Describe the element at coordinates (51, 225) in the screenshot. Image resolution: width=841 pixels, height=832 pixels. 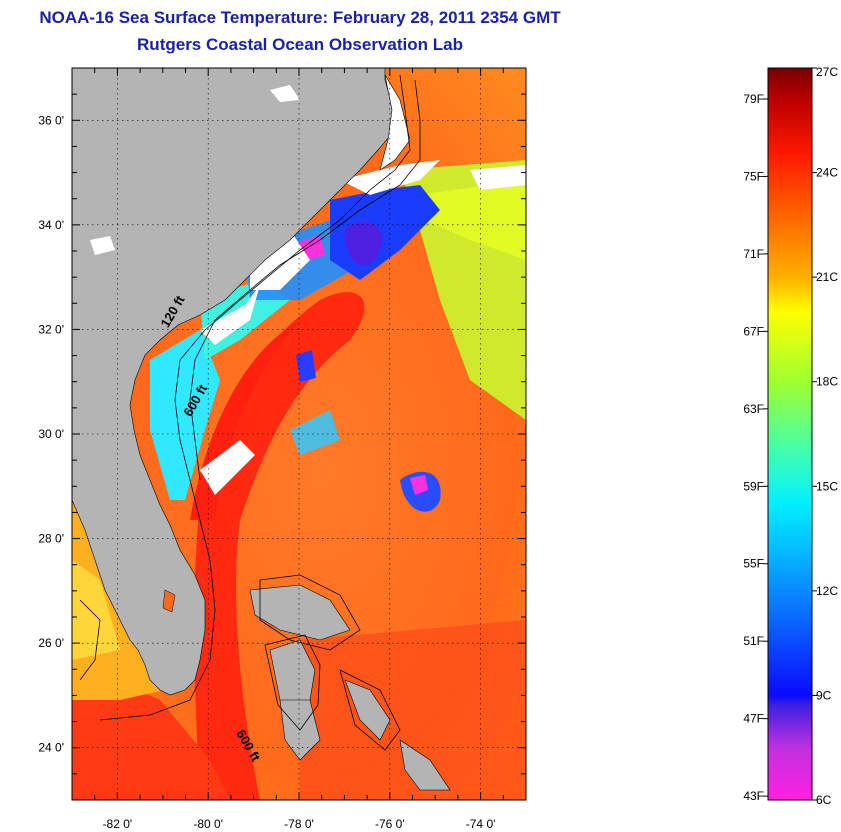
I see `y-tick-label: 34 0'` at that location.